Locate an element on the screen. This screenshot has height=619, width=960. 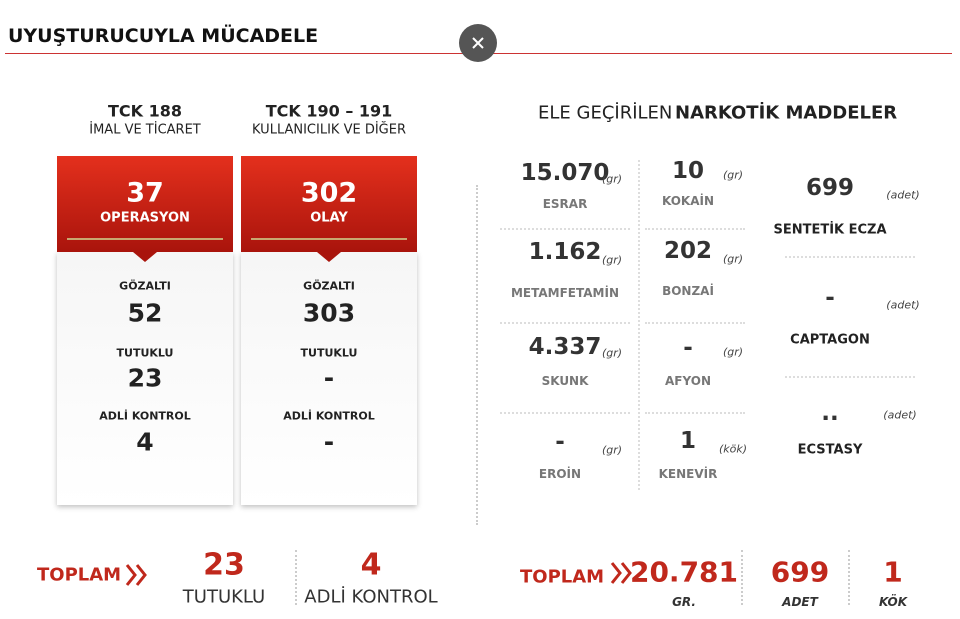
count-value: 37 is located at coordinates (145, 193).